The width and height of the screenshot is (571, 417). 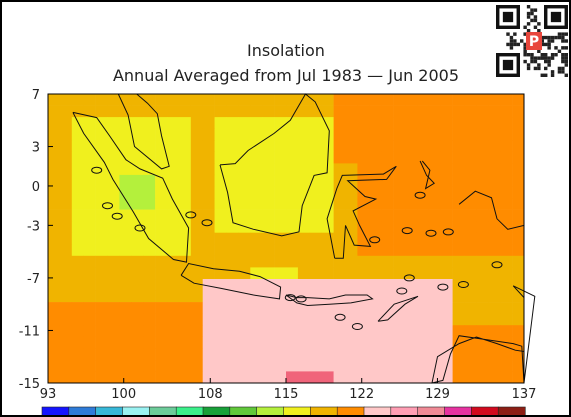 I want to click on lon-tick-label: 137, so click(x=524, y=394).